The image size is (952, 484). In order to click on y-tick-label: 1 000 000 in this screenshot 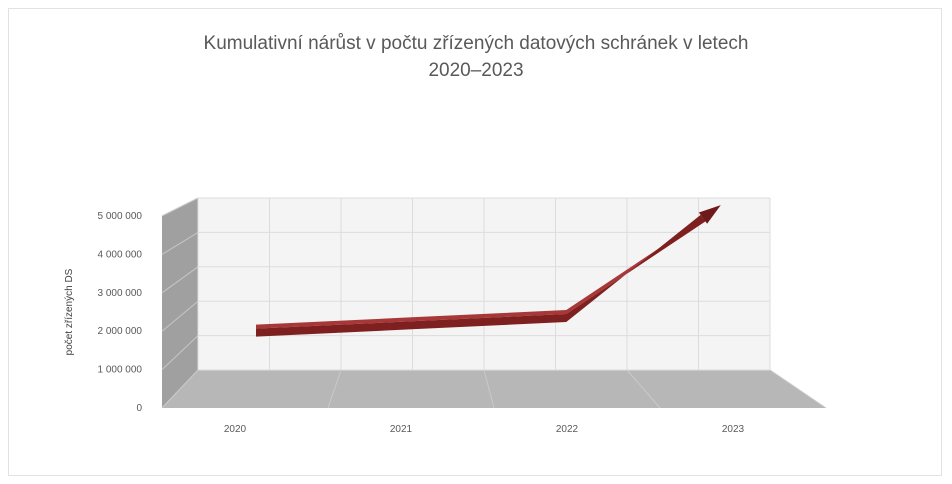, I will do `click(120, 370)`.